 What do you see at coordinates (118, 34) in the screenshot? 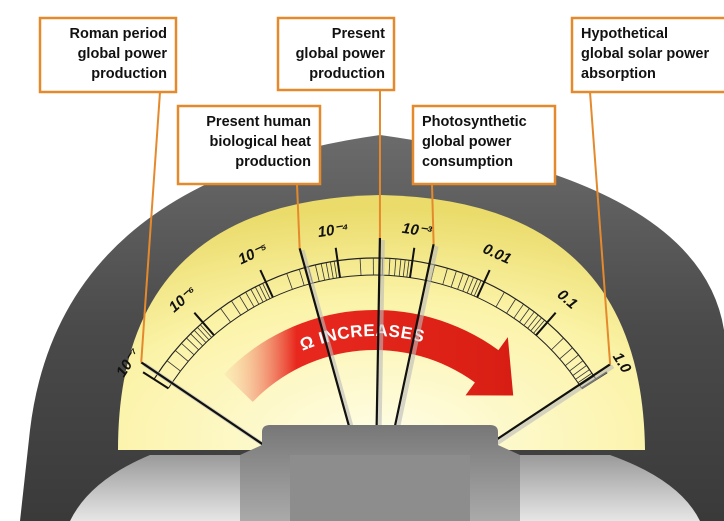
I see `callout-line: Roman period` at bounding box center [118, 34].